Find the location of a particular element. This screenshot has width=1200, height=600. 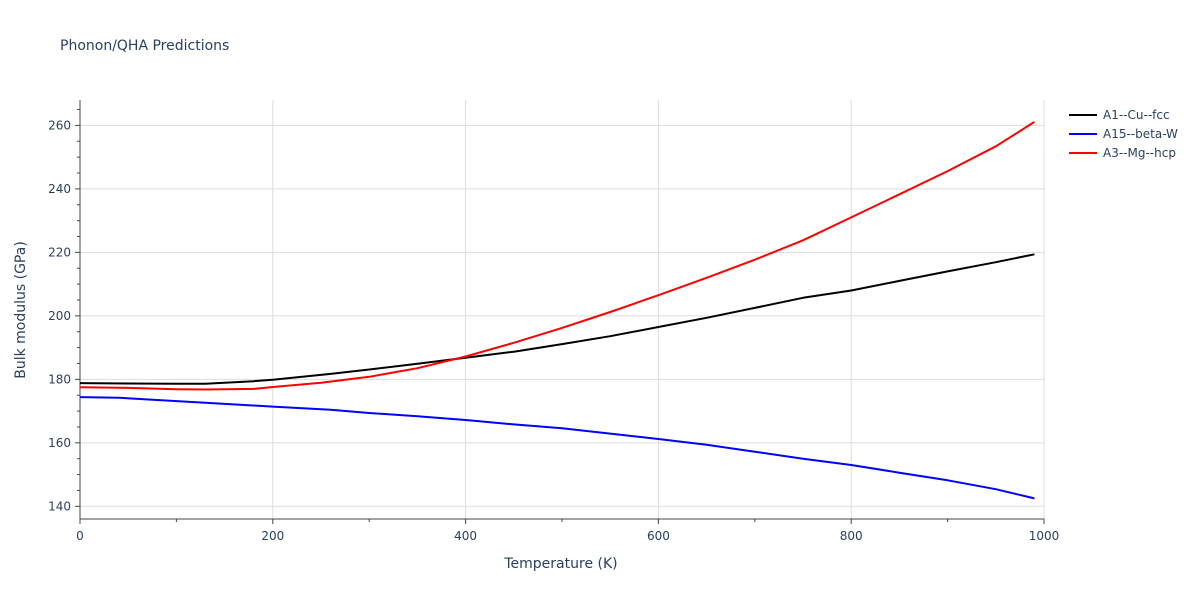

x-tick-label: 1000 is located at coordinates (1044, 536).